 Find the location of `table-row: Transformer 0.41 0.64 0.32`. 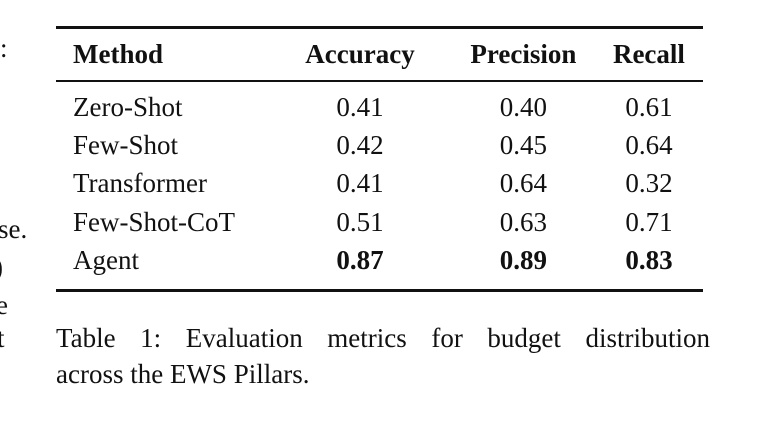

table-row: Transformer 0.41 0.64 0.32 is located at coordinates (379, 184).